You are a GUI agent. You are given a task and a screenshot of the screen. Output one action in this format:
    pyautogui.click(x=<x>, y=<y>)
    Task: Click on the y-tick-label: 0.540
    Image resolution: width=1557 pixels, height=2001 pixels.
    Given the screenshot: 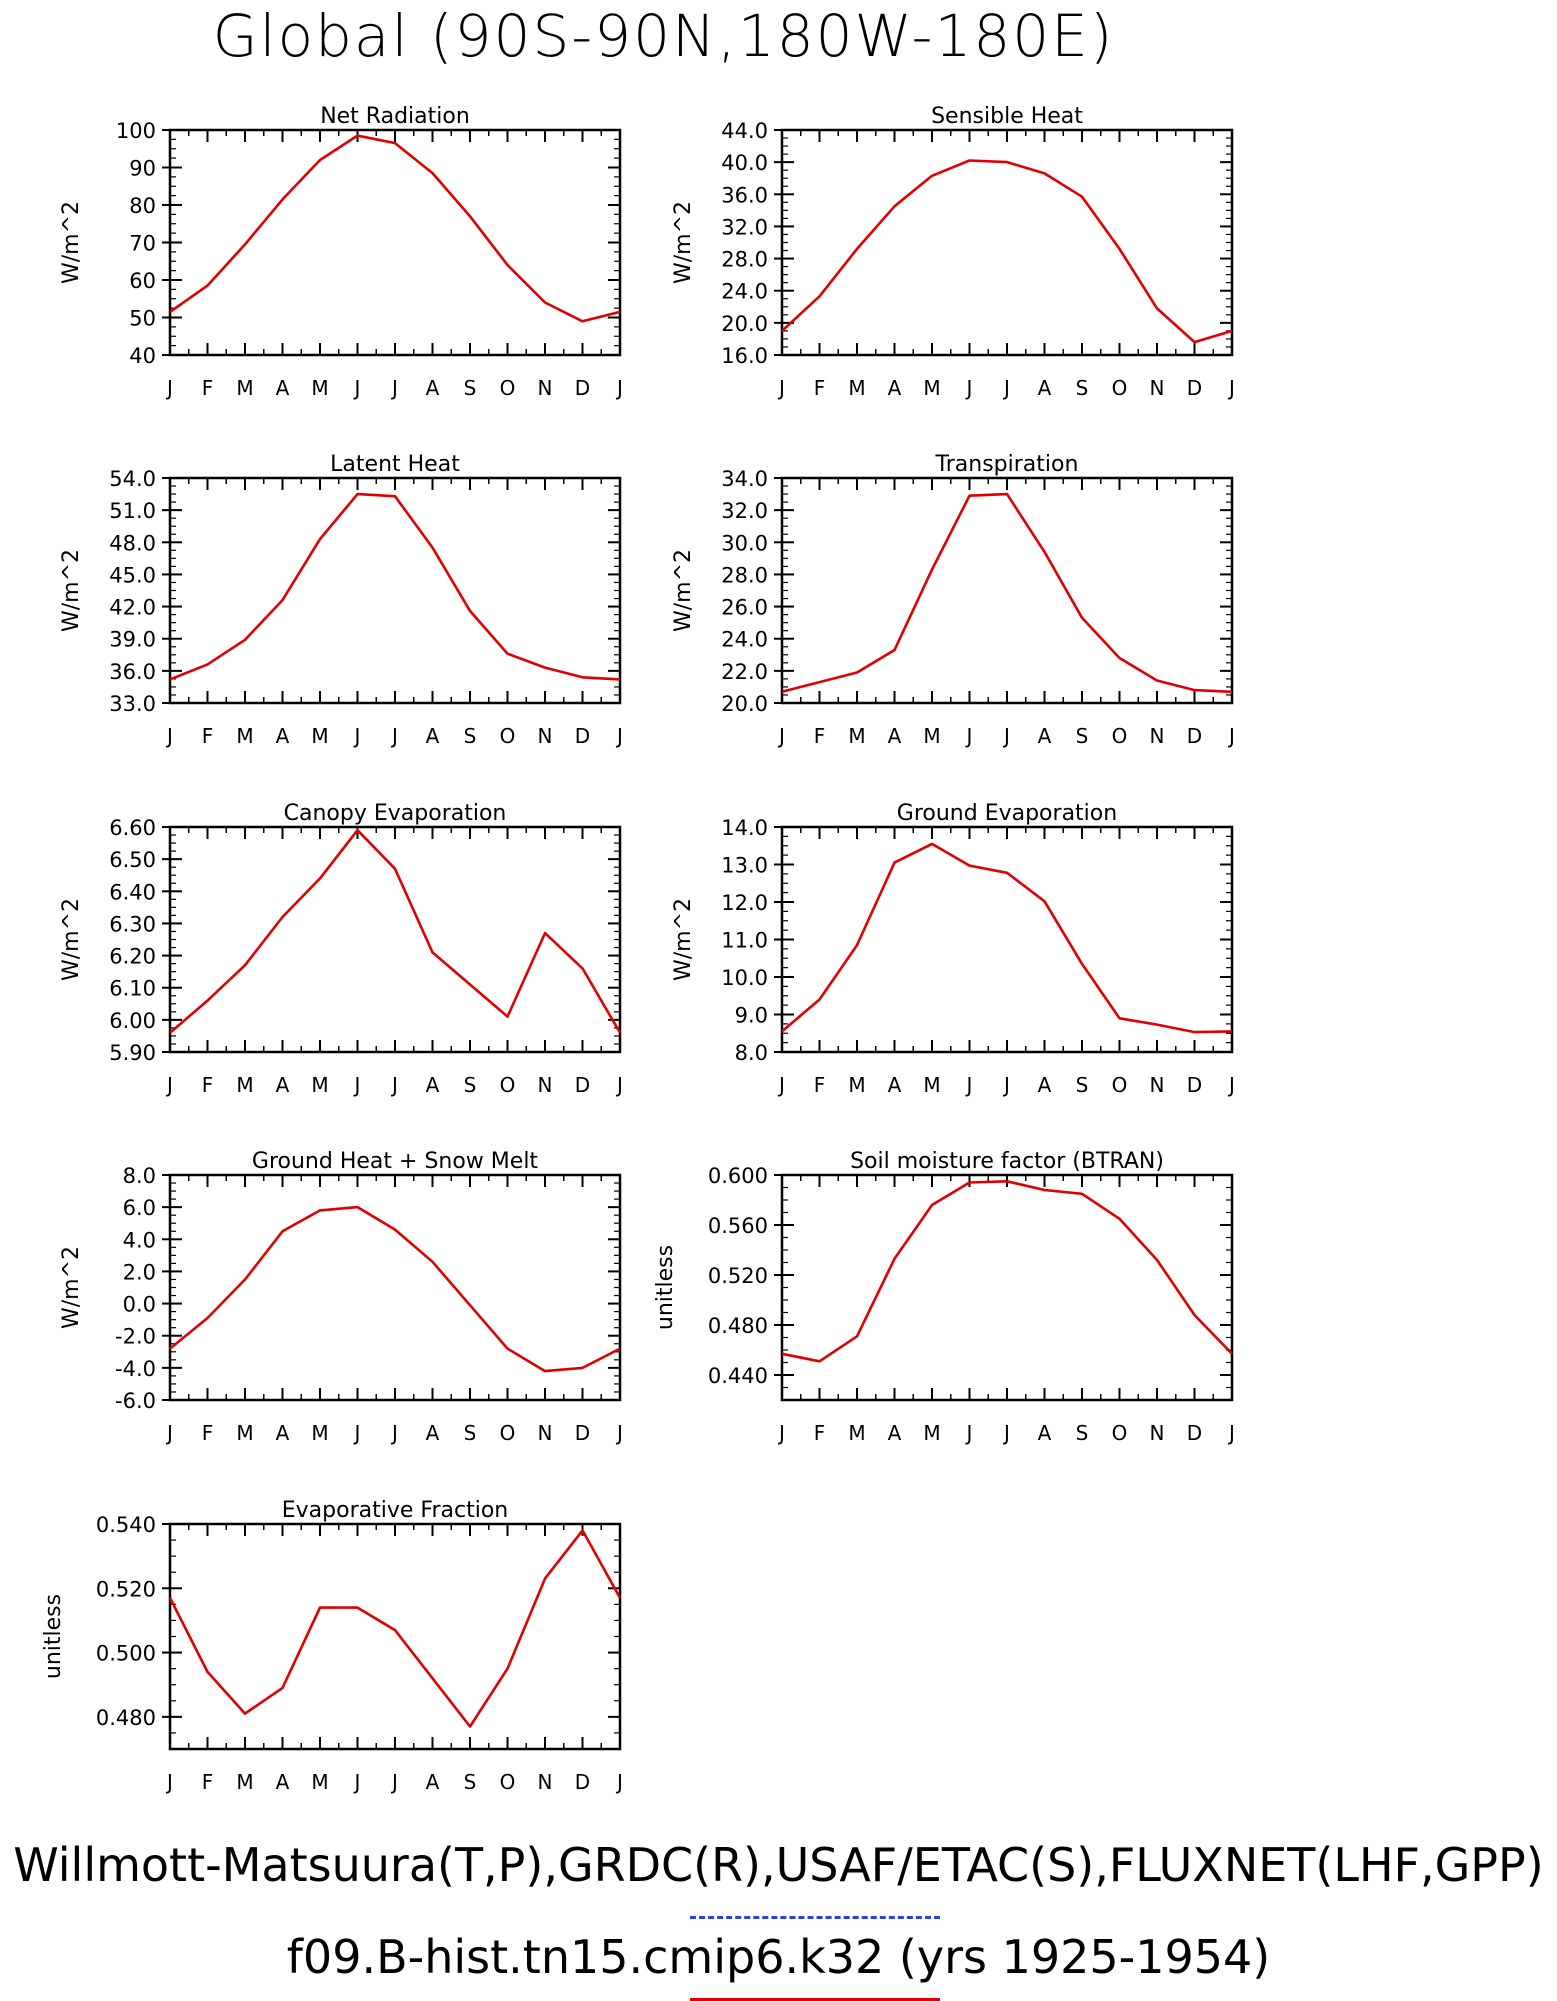 What is the action you would take?
    pyautogui.click(x=126, y=1525)
    